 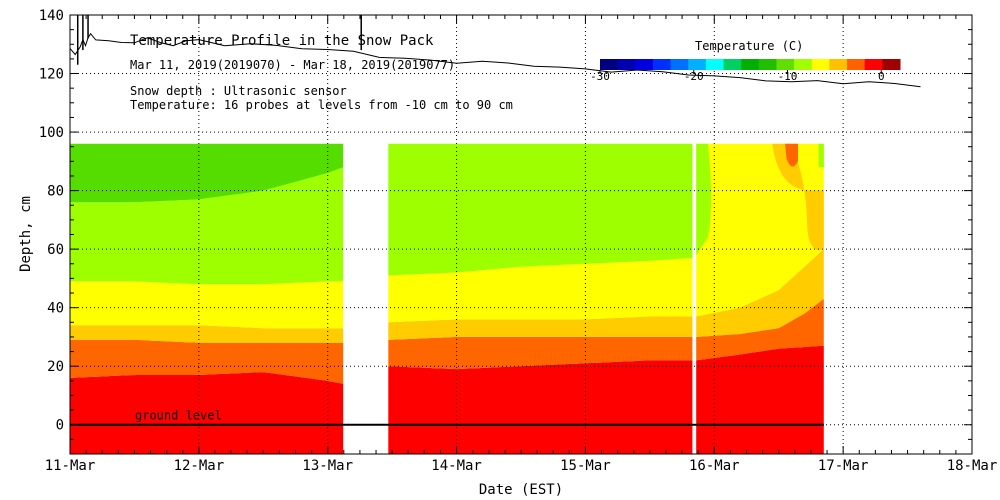 I want to click on x-tick-label-11-Mar: 11-Mar, so click(x=70, y=466).